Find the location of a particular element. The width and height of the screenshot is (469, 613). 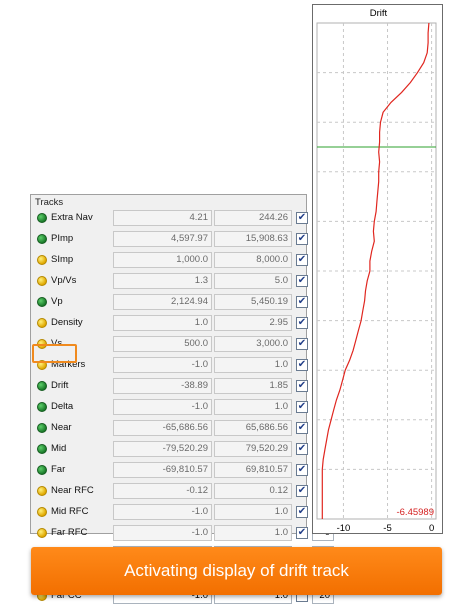

x-tick-label: -10 is located at coordinates (344, 528).